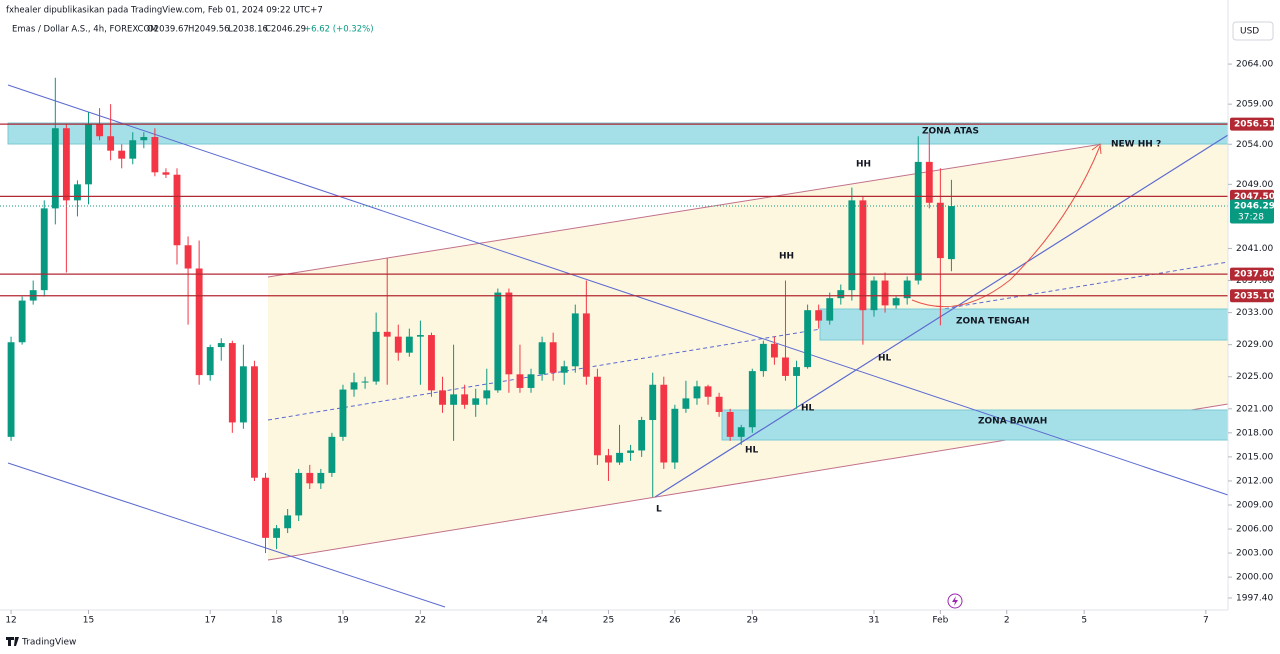 The height and width of the screenshot is (654, 1280). Describe the element at coordinates (277, 621) in the screenshot. I see `x-tick-label: 18` at that location.